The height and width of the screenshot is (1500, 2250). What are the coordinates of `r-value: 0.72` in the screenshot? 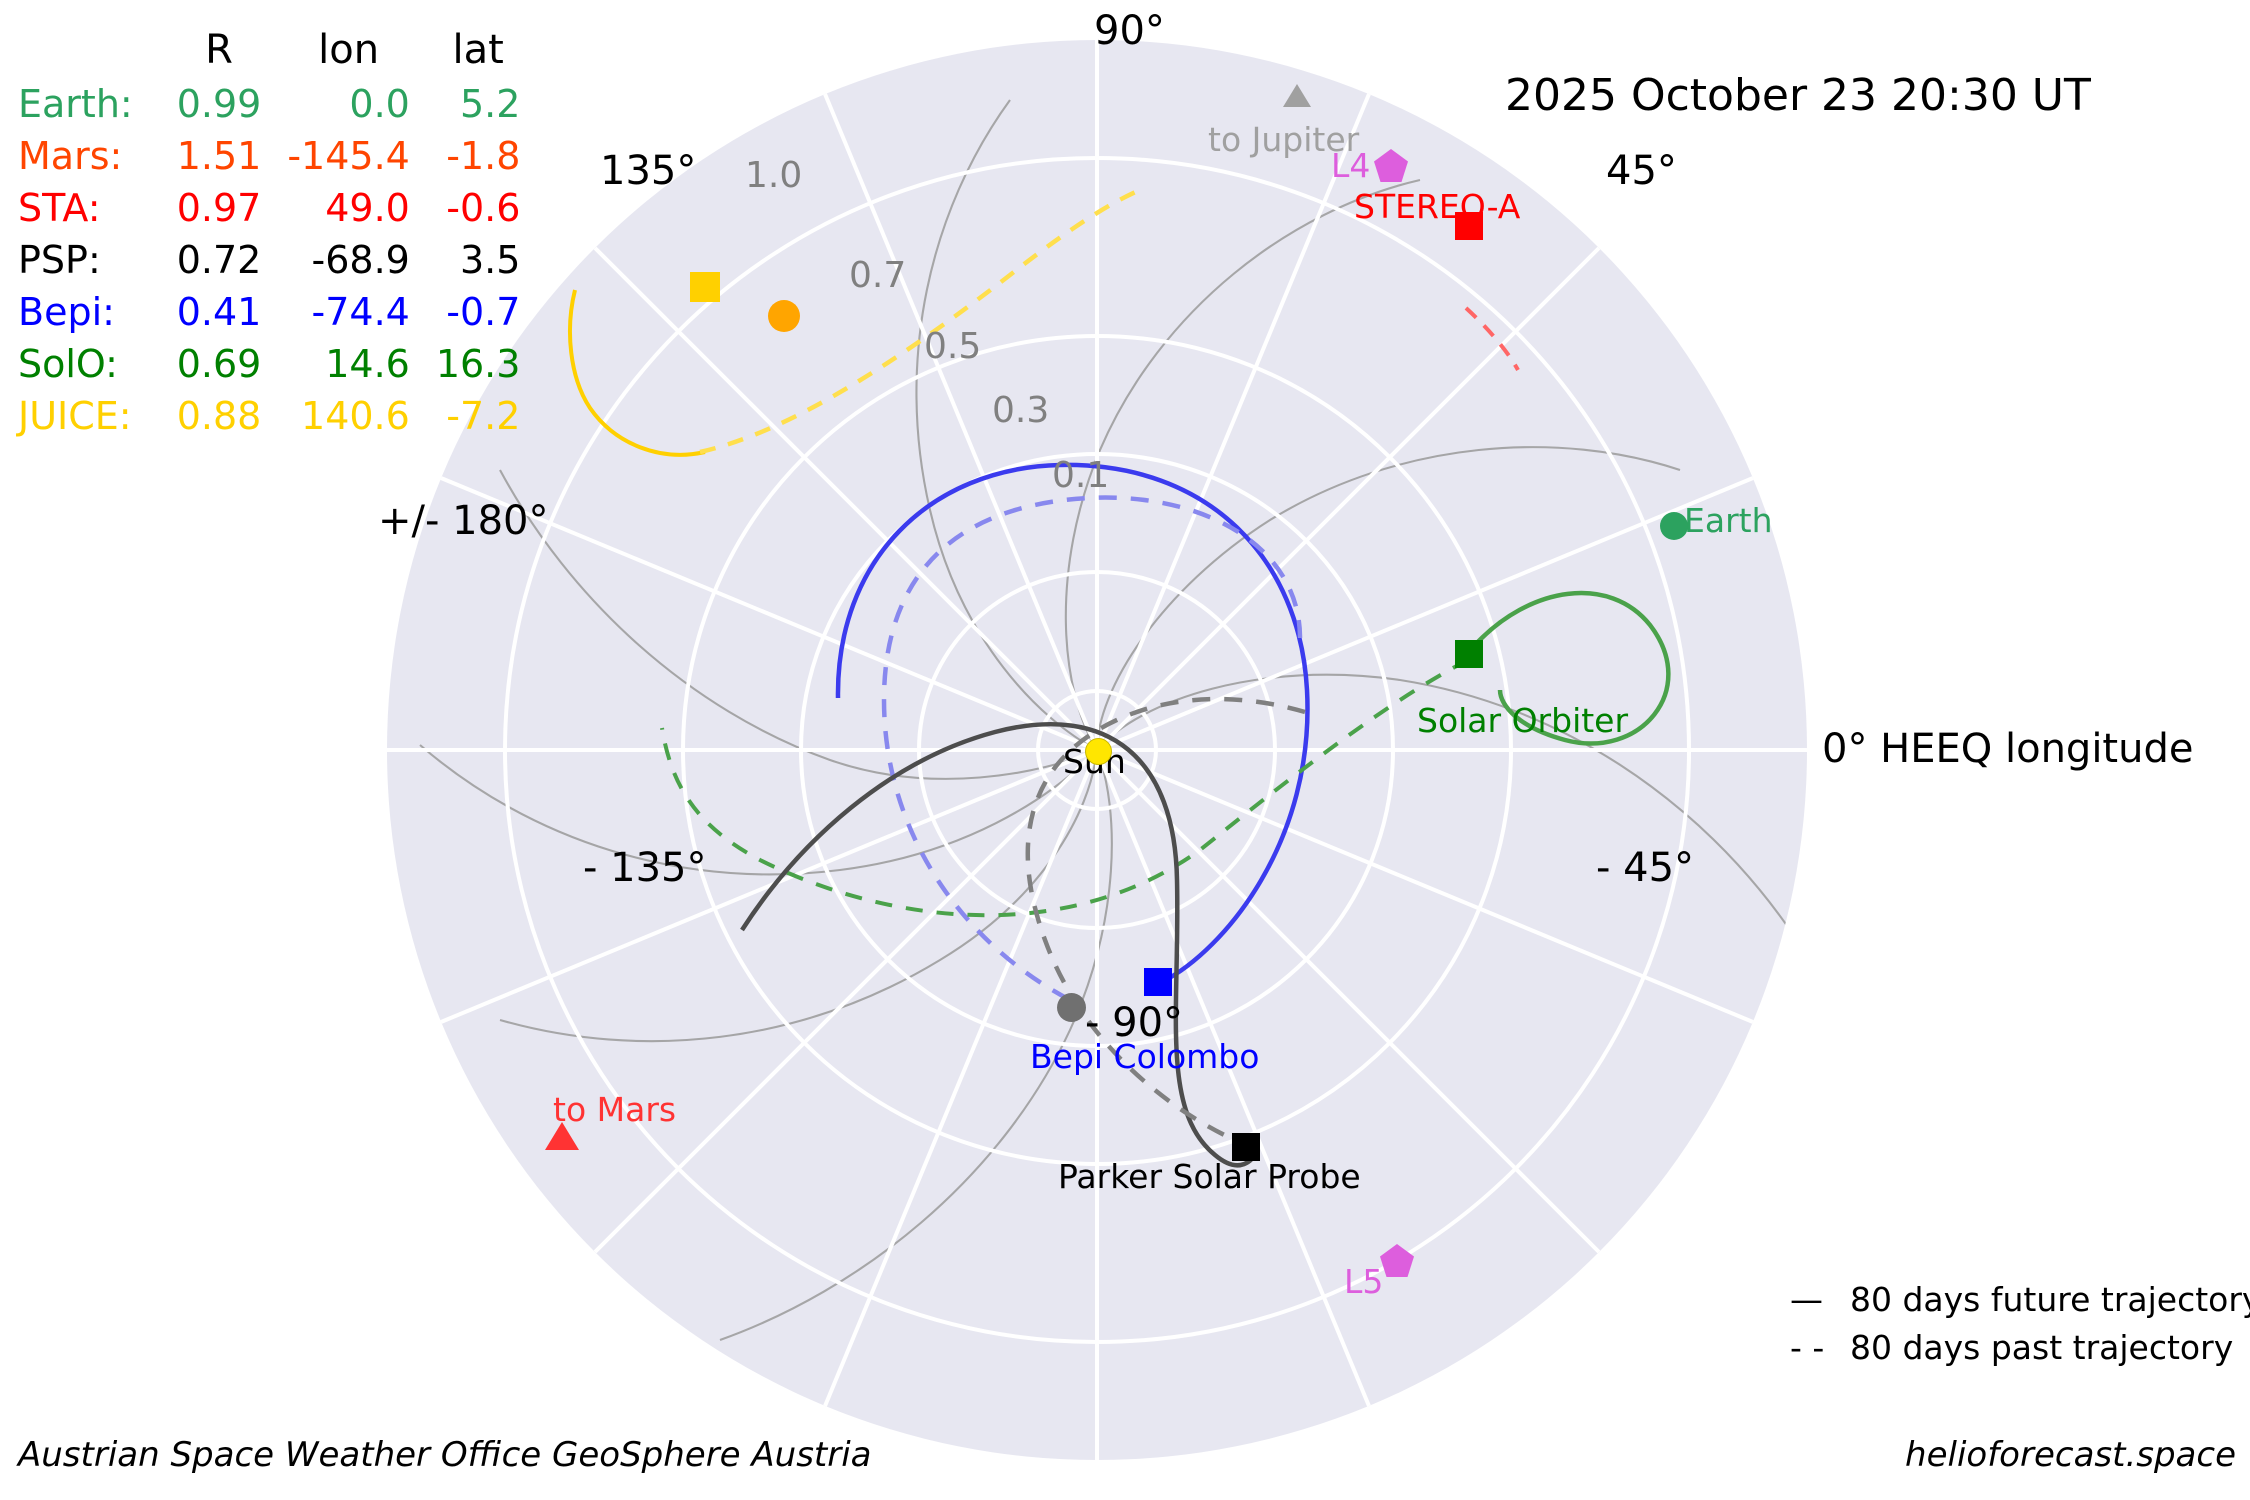 It's located at (219, 260).